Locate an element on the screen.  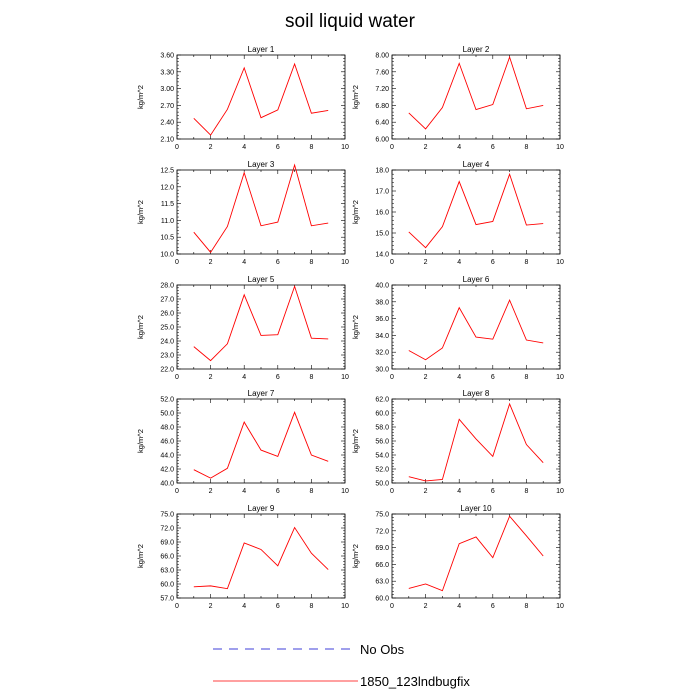
y-tick-label: 2.40 is located at coordinates (167, 123).